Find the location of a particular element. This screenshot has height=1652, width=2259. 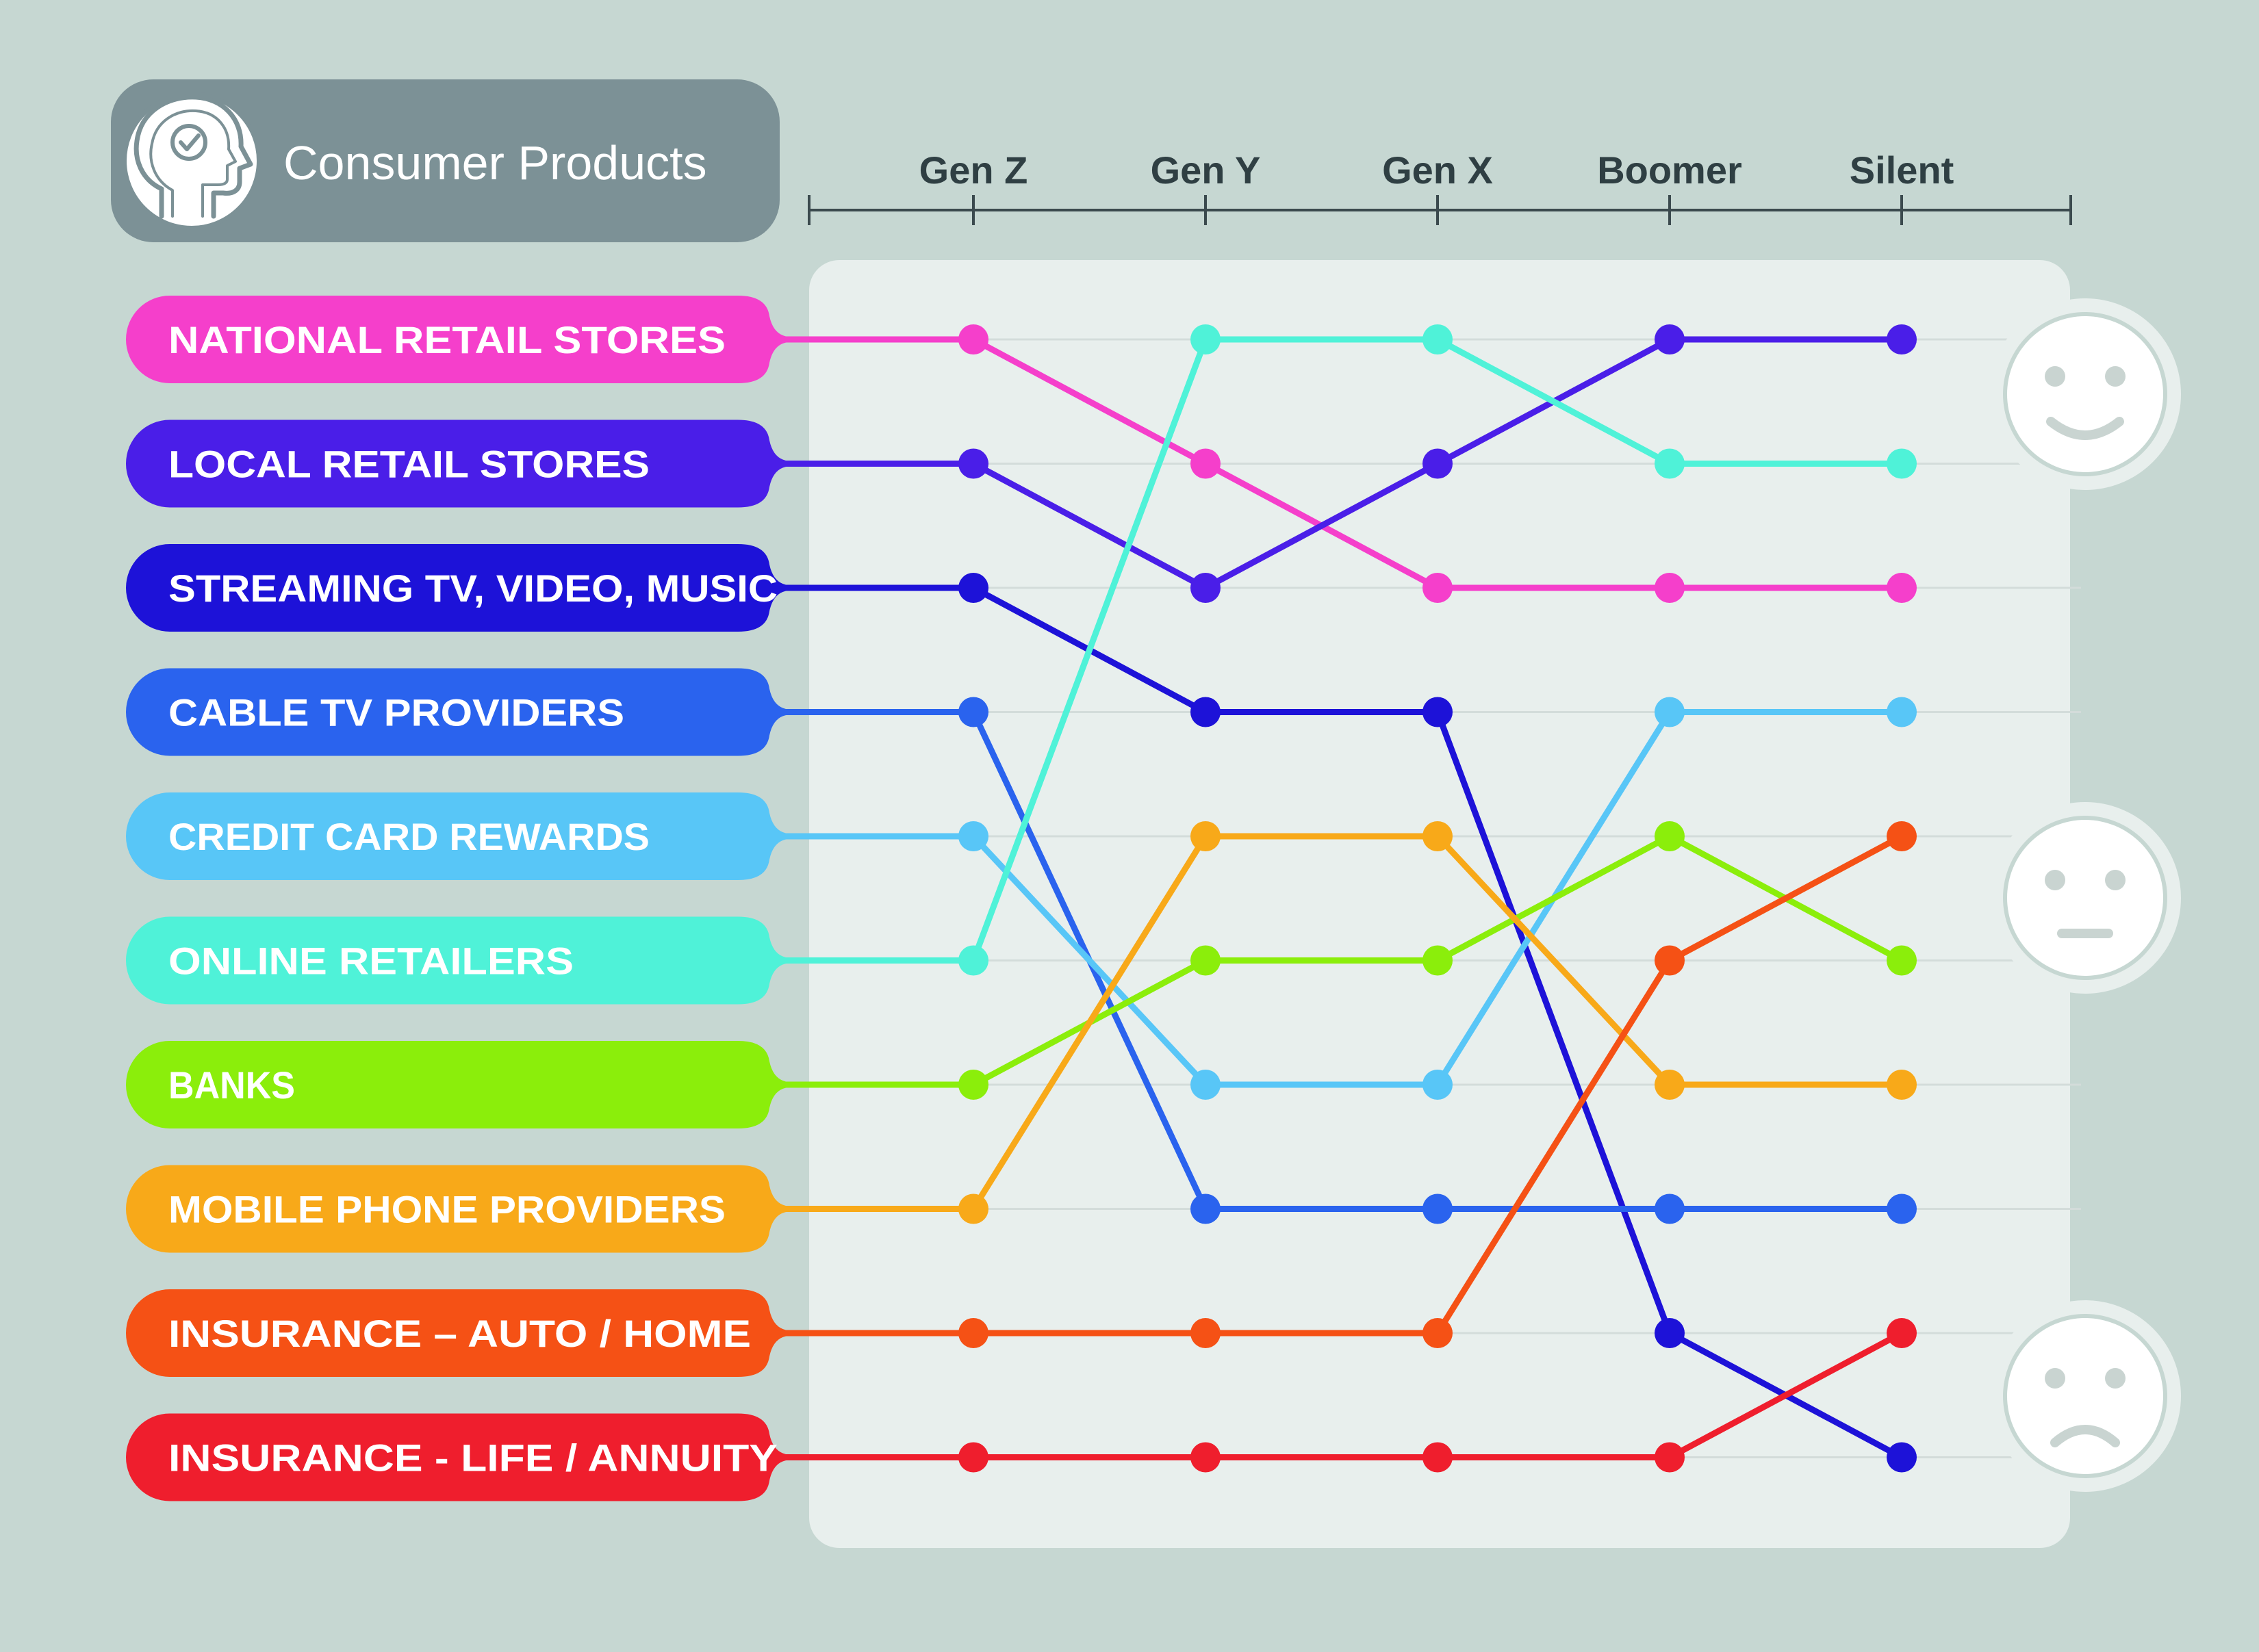

head-checkmark-icon is located at coordinates (192, 161).